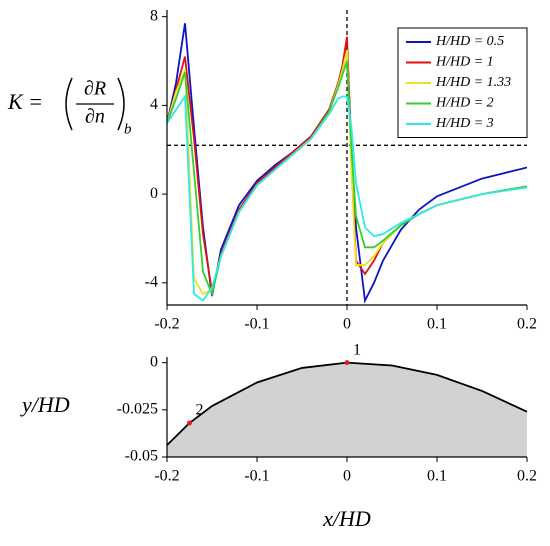 The width and height of the screenshot is (550, 546). I want to click on profile-line, so click(347, 403).